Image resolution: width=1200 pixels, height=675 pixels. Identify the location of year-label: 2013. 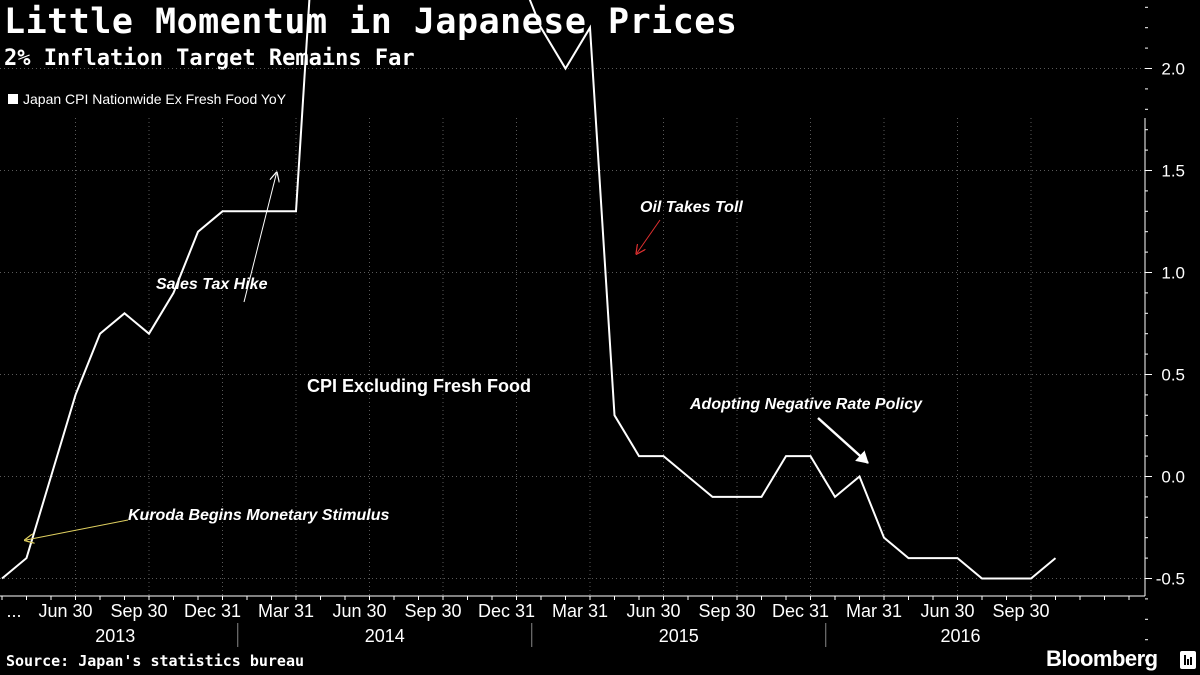
(115, 636).